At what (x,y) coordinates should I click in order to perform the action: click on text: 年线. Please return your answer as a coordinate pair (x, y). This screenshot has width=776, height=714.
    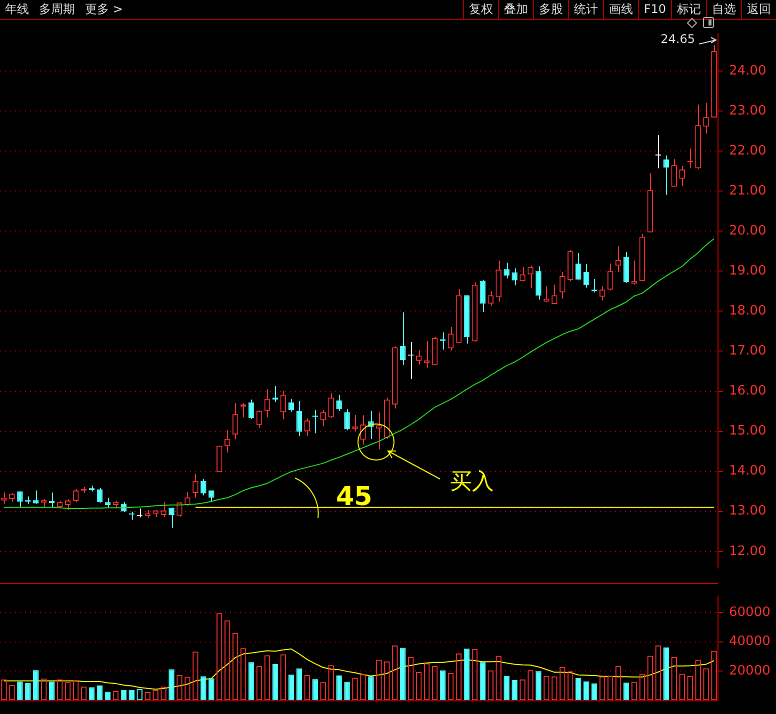
    Looking at the image, I should click on (17, 9).